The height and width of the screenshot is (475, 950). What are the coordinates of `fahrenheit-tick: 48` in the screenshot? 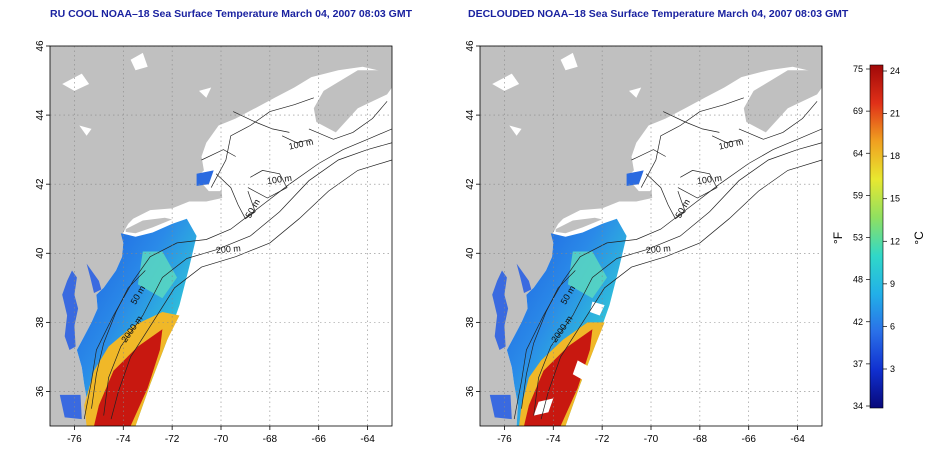 It's located at (858, 280).